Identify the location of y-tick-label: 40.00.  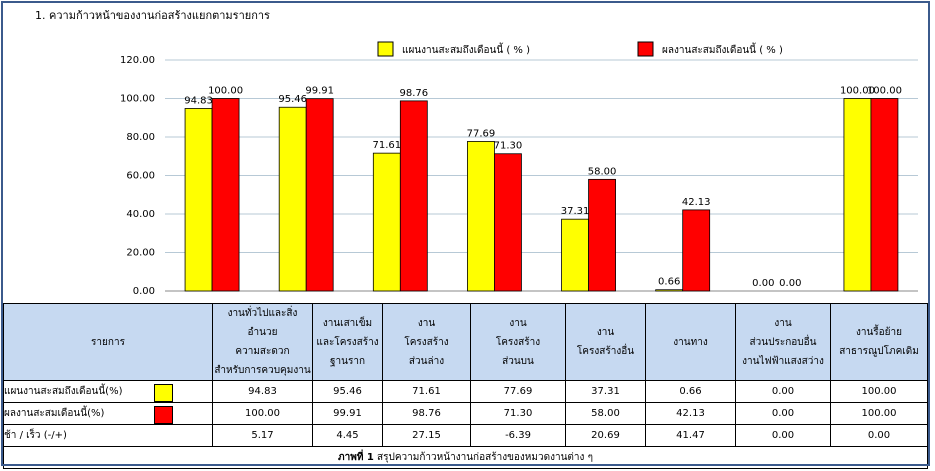
(140, 214).